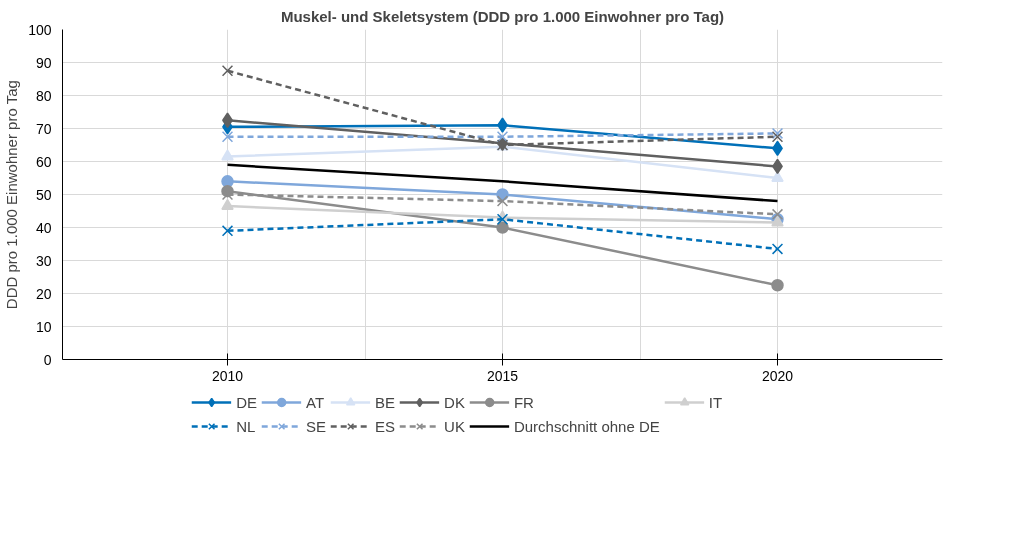  I want to click on legend-label: UK, so click(454, 426).